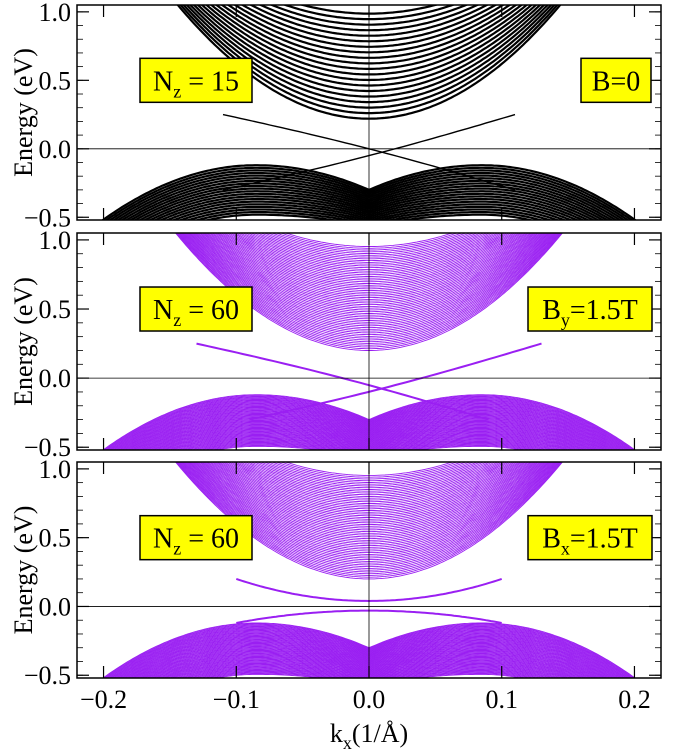  I want to click on surface-state, so click(395, 381).